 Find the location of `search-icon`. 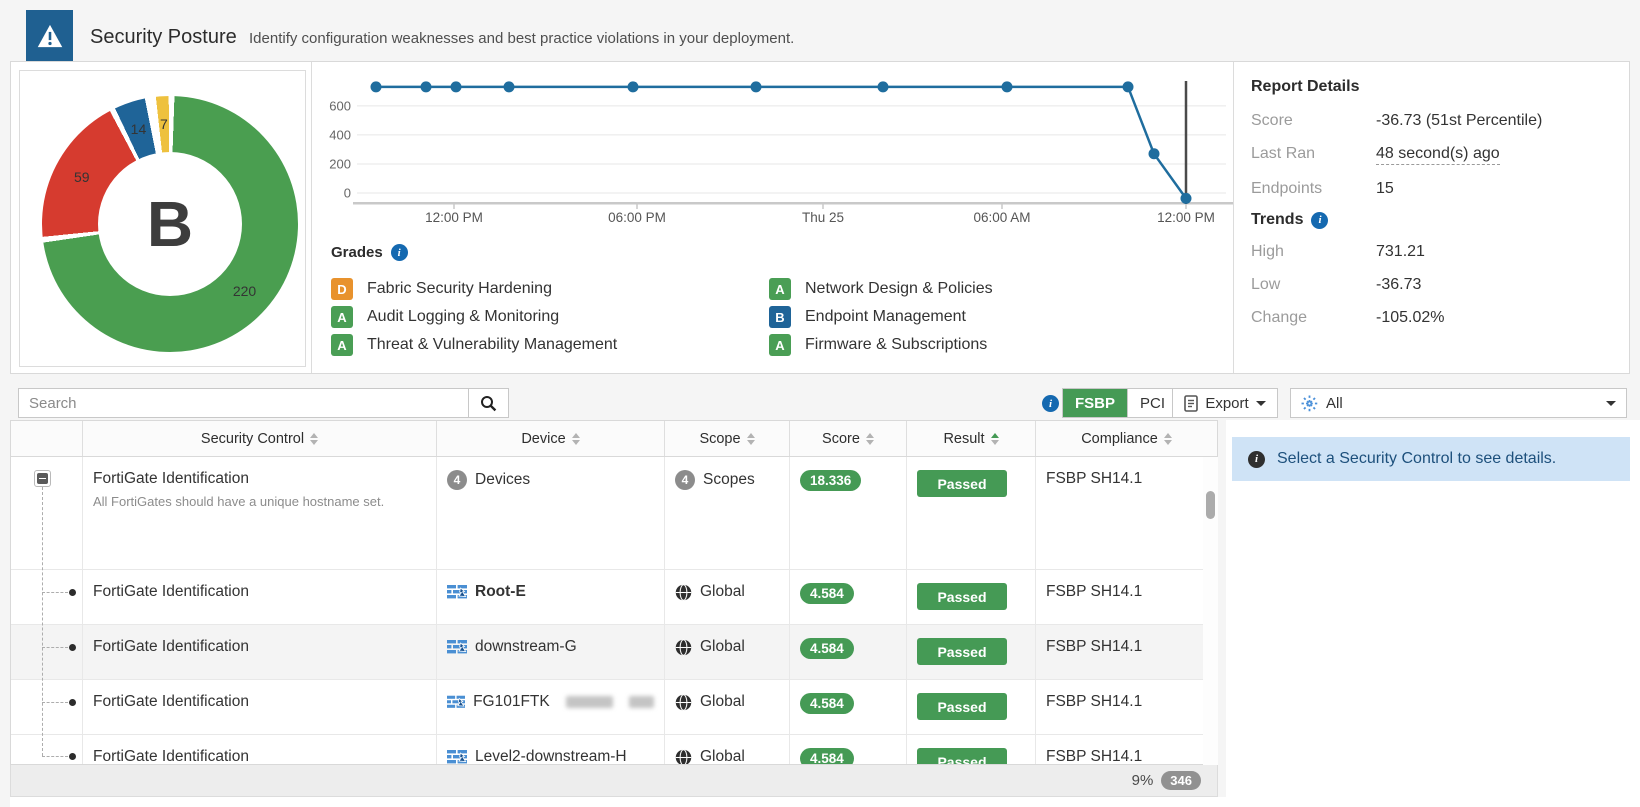

search-icon is located at coordinates (489, 403).